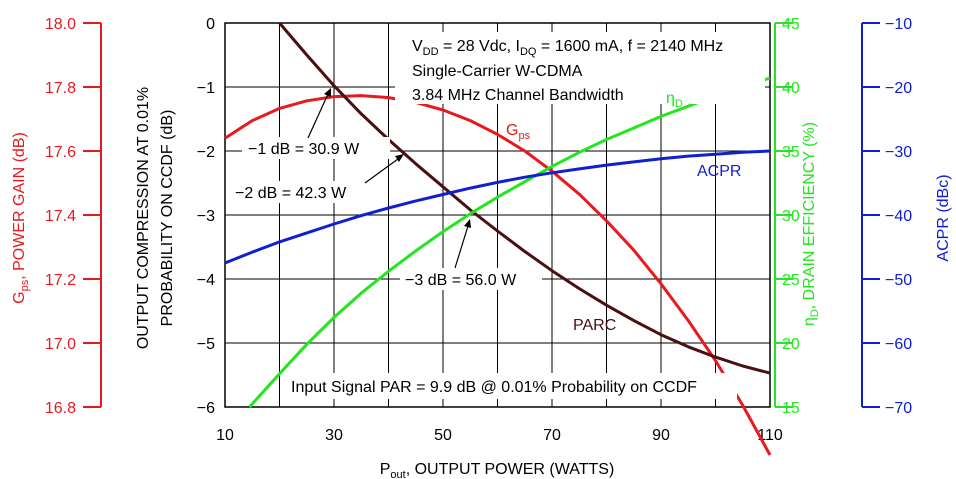 This screenshot has width=956, height=479. I want to click on callout-1db: −1 dB = 30.9 W, so click(304, 149).